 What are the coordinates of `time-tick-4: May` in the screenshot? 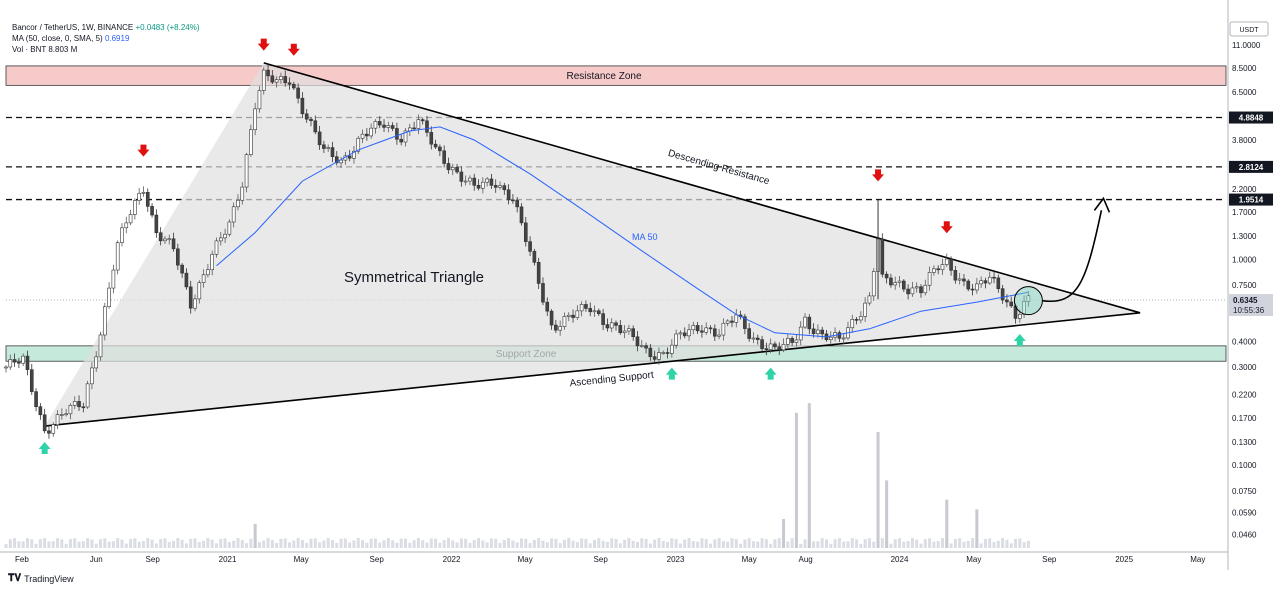 It's located at (301, 559).